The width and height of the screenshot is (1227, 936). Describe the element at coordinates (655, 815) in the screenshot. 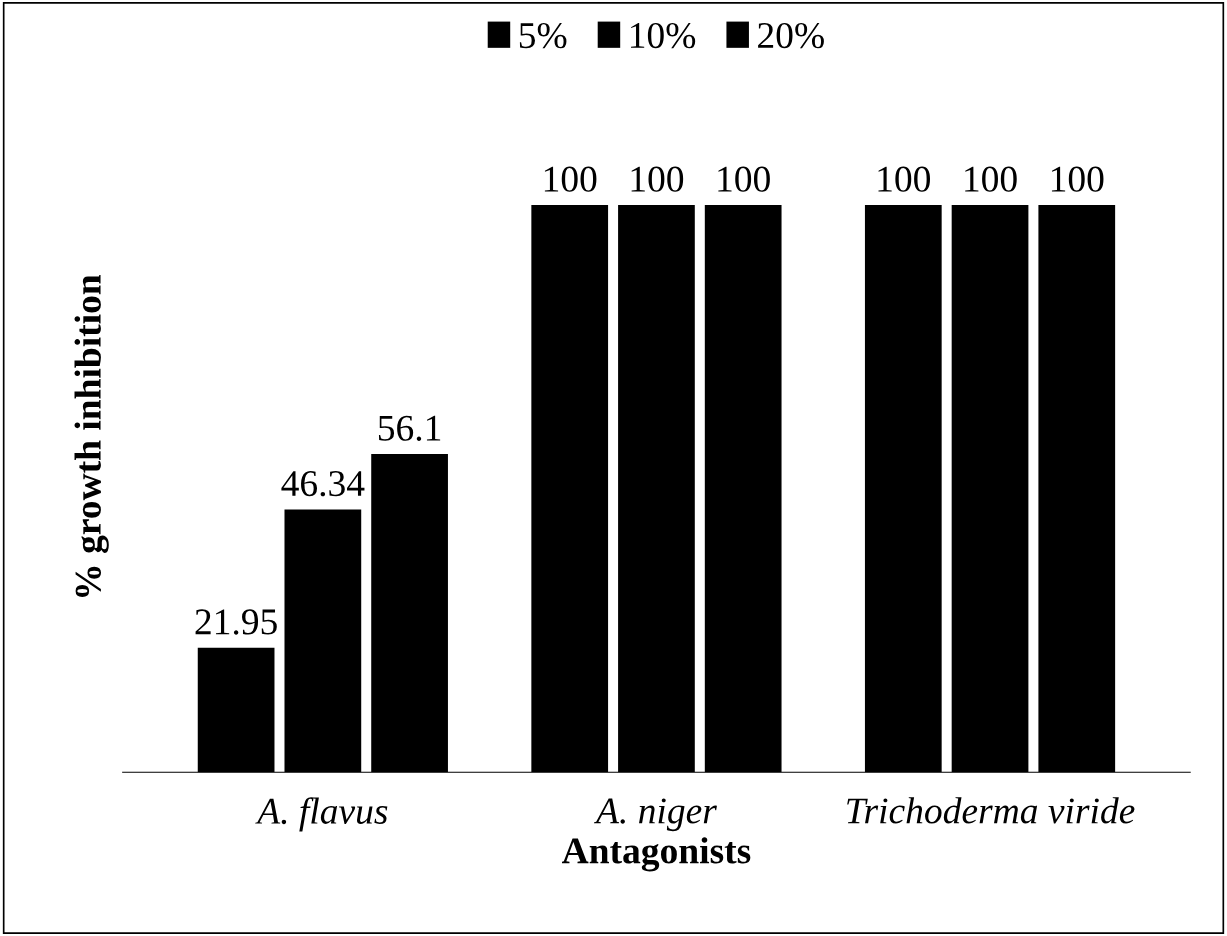

I see `x-tick-label: A. niger` at that location.